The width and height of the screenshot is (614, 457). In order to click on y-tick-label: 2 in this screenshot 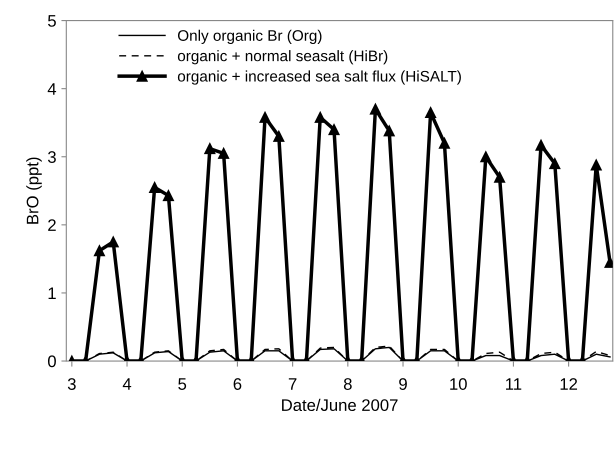, I will do `click(52, 225)`.